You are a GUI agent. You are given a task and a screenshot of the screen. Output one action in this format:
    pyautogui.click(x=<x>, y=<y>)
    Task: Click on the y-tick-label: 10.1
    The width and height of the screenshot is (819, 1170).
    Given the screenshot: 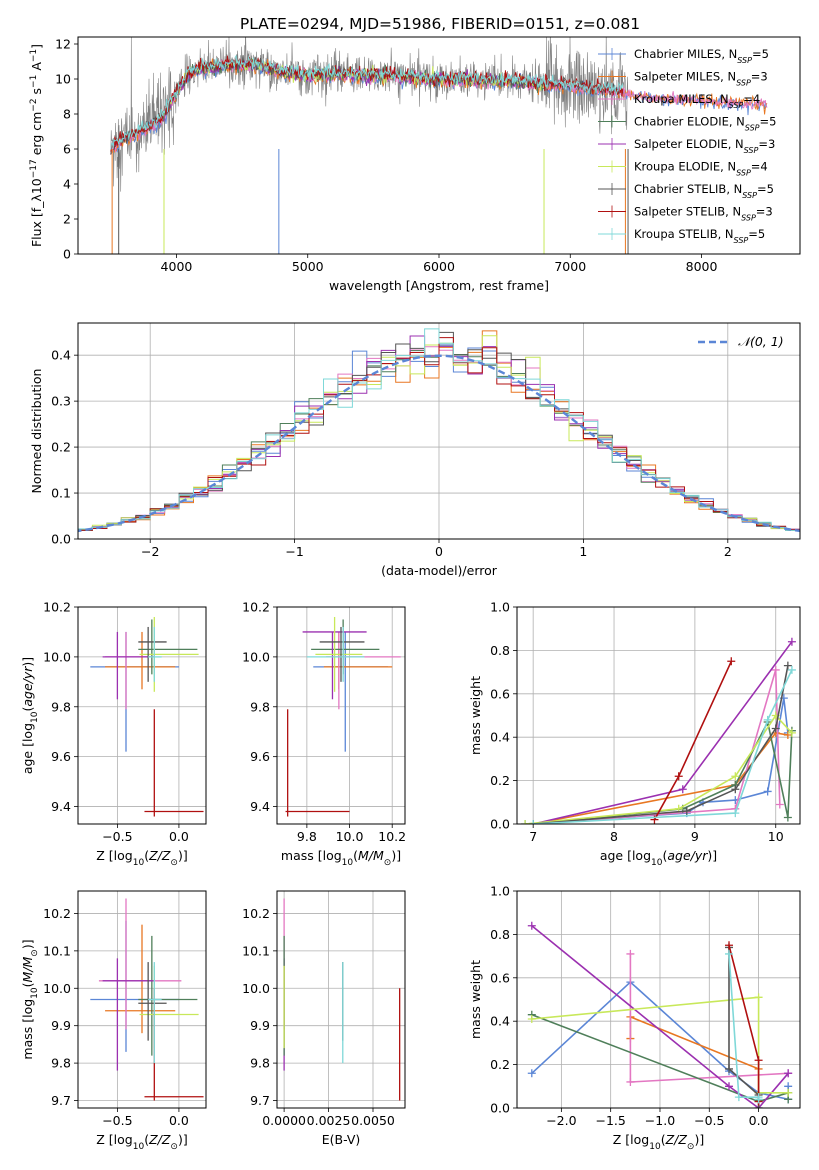 What is the action you would take?
    pyautogui.click(x=256, y=950)
    